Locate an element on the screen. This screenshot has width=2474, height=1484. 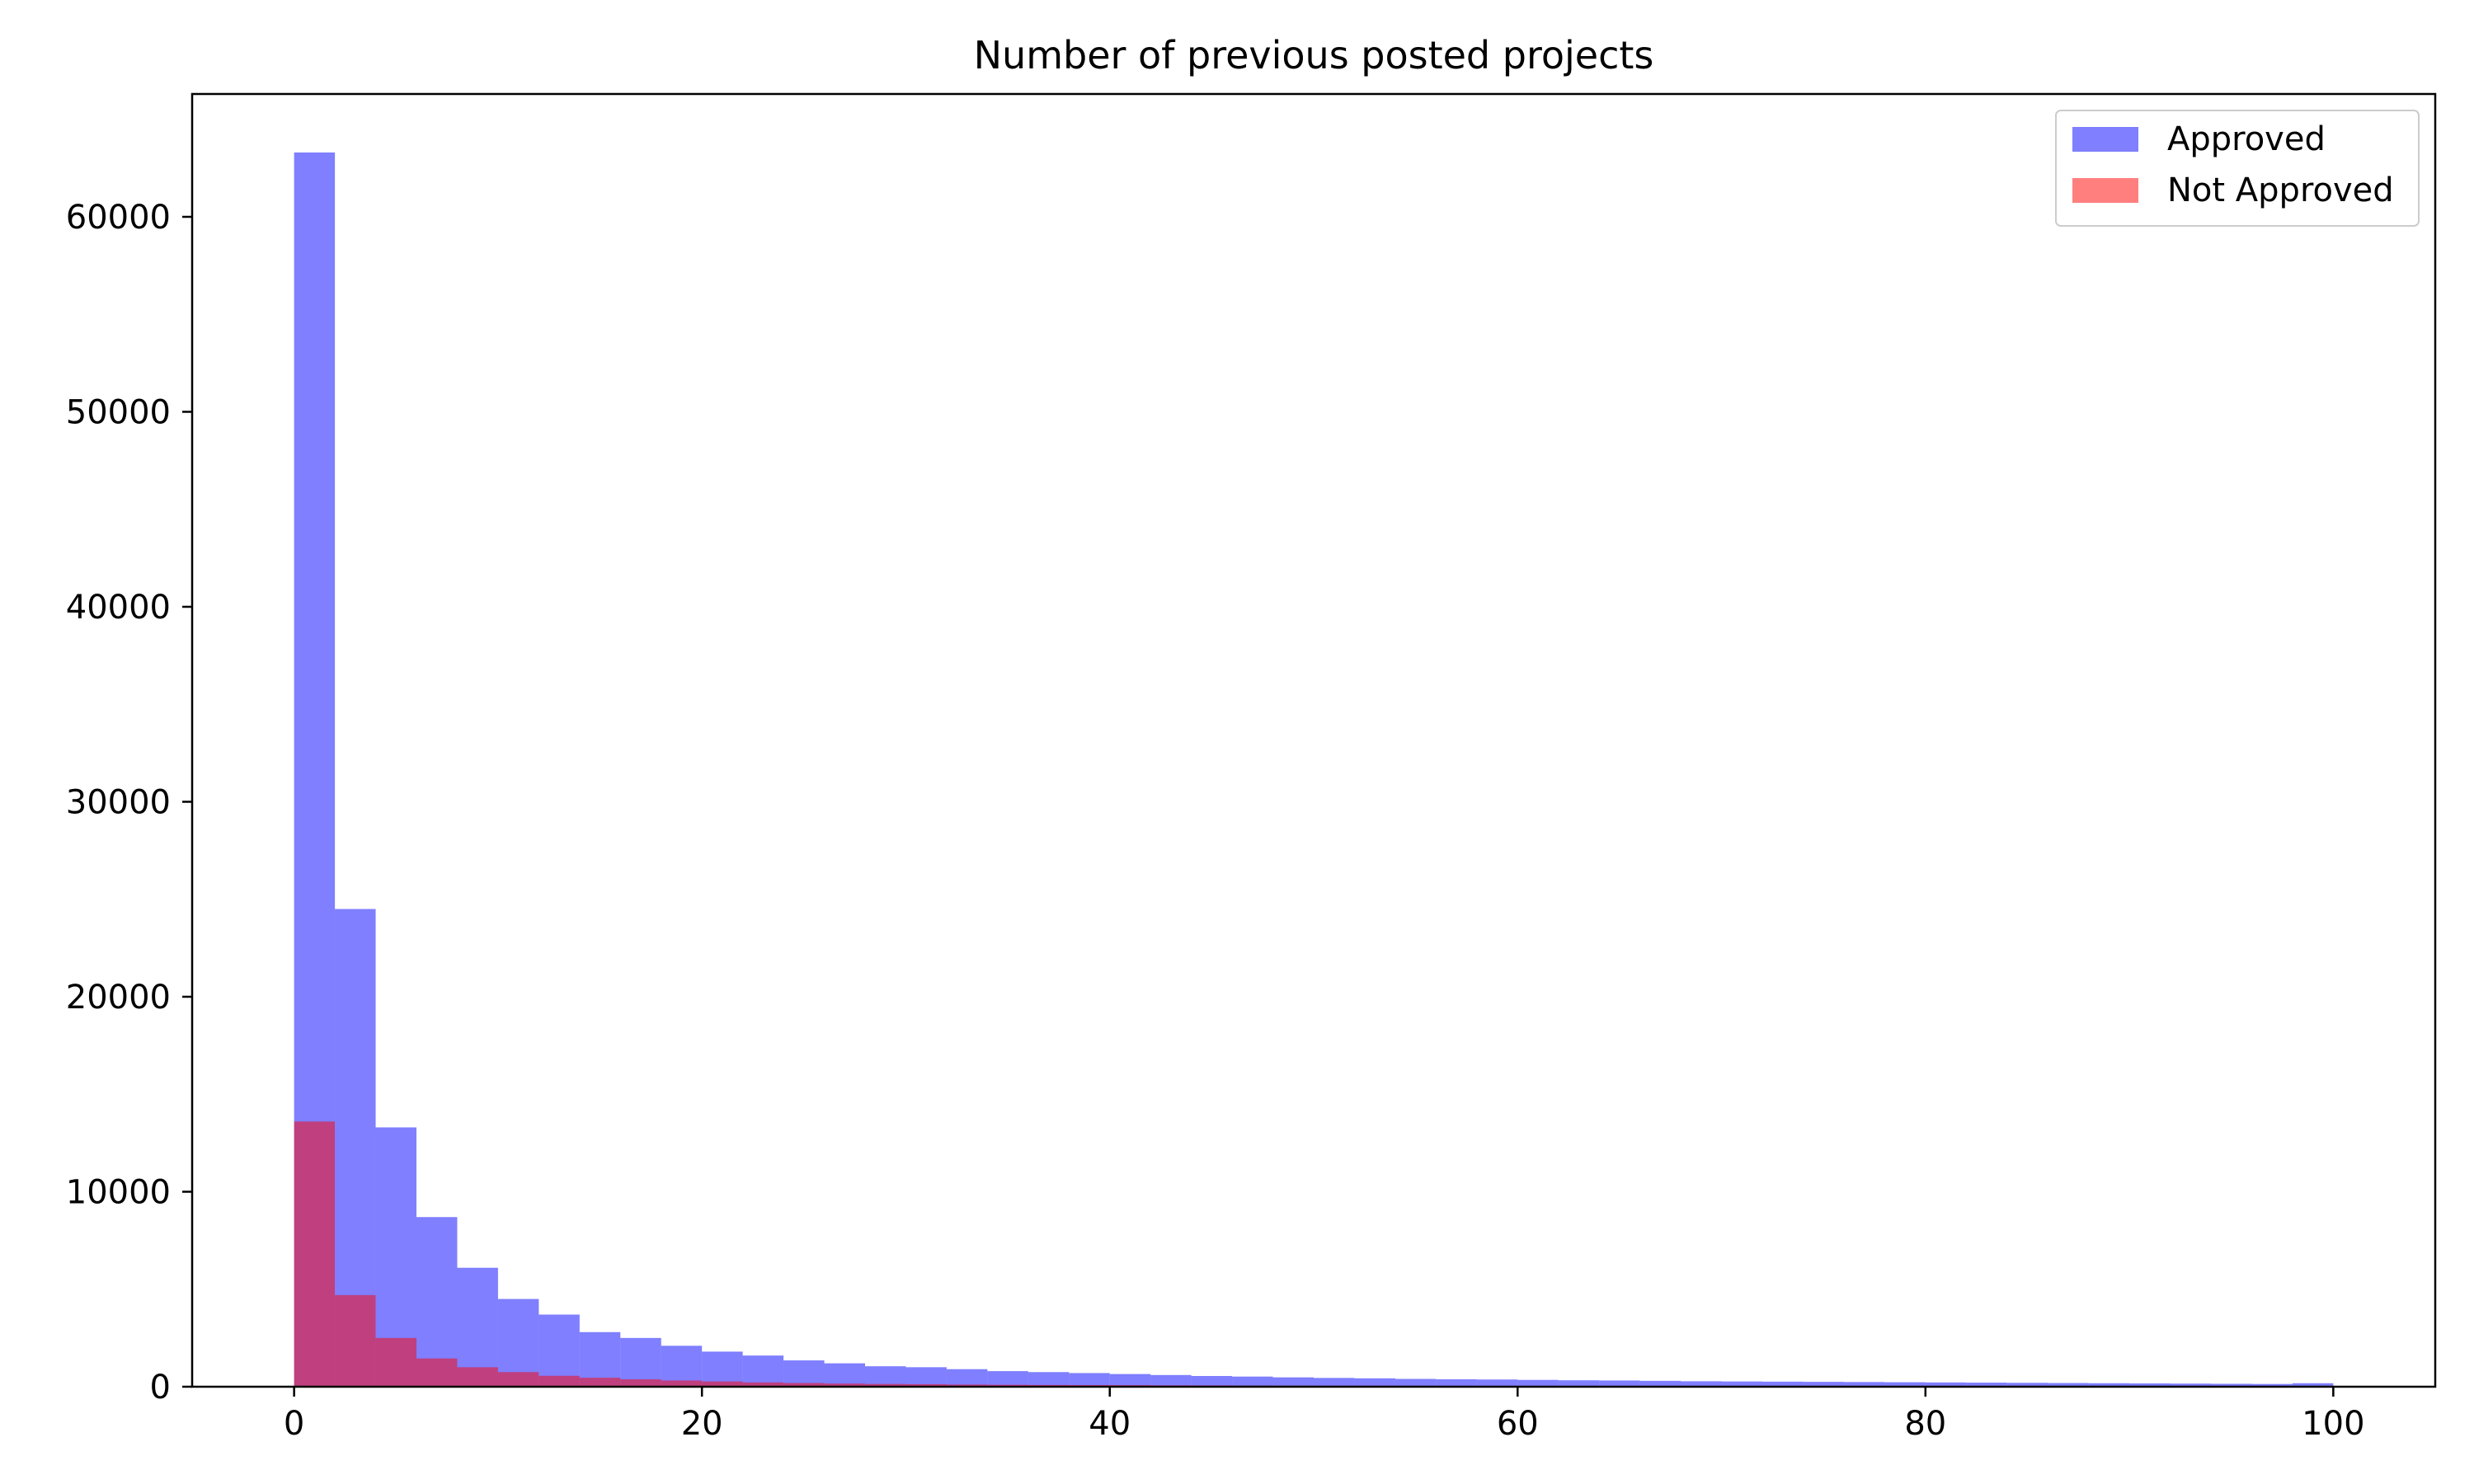
legend: Approved Not Approved is located at coordinates (2237, 168).